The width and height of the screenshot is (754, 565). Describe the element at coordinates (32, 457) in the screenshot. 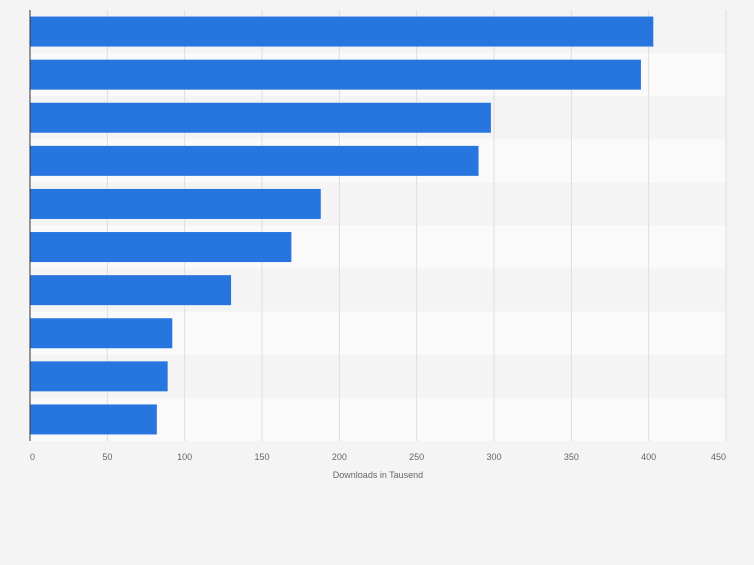

I see `x-tick-label: 0` at that location.